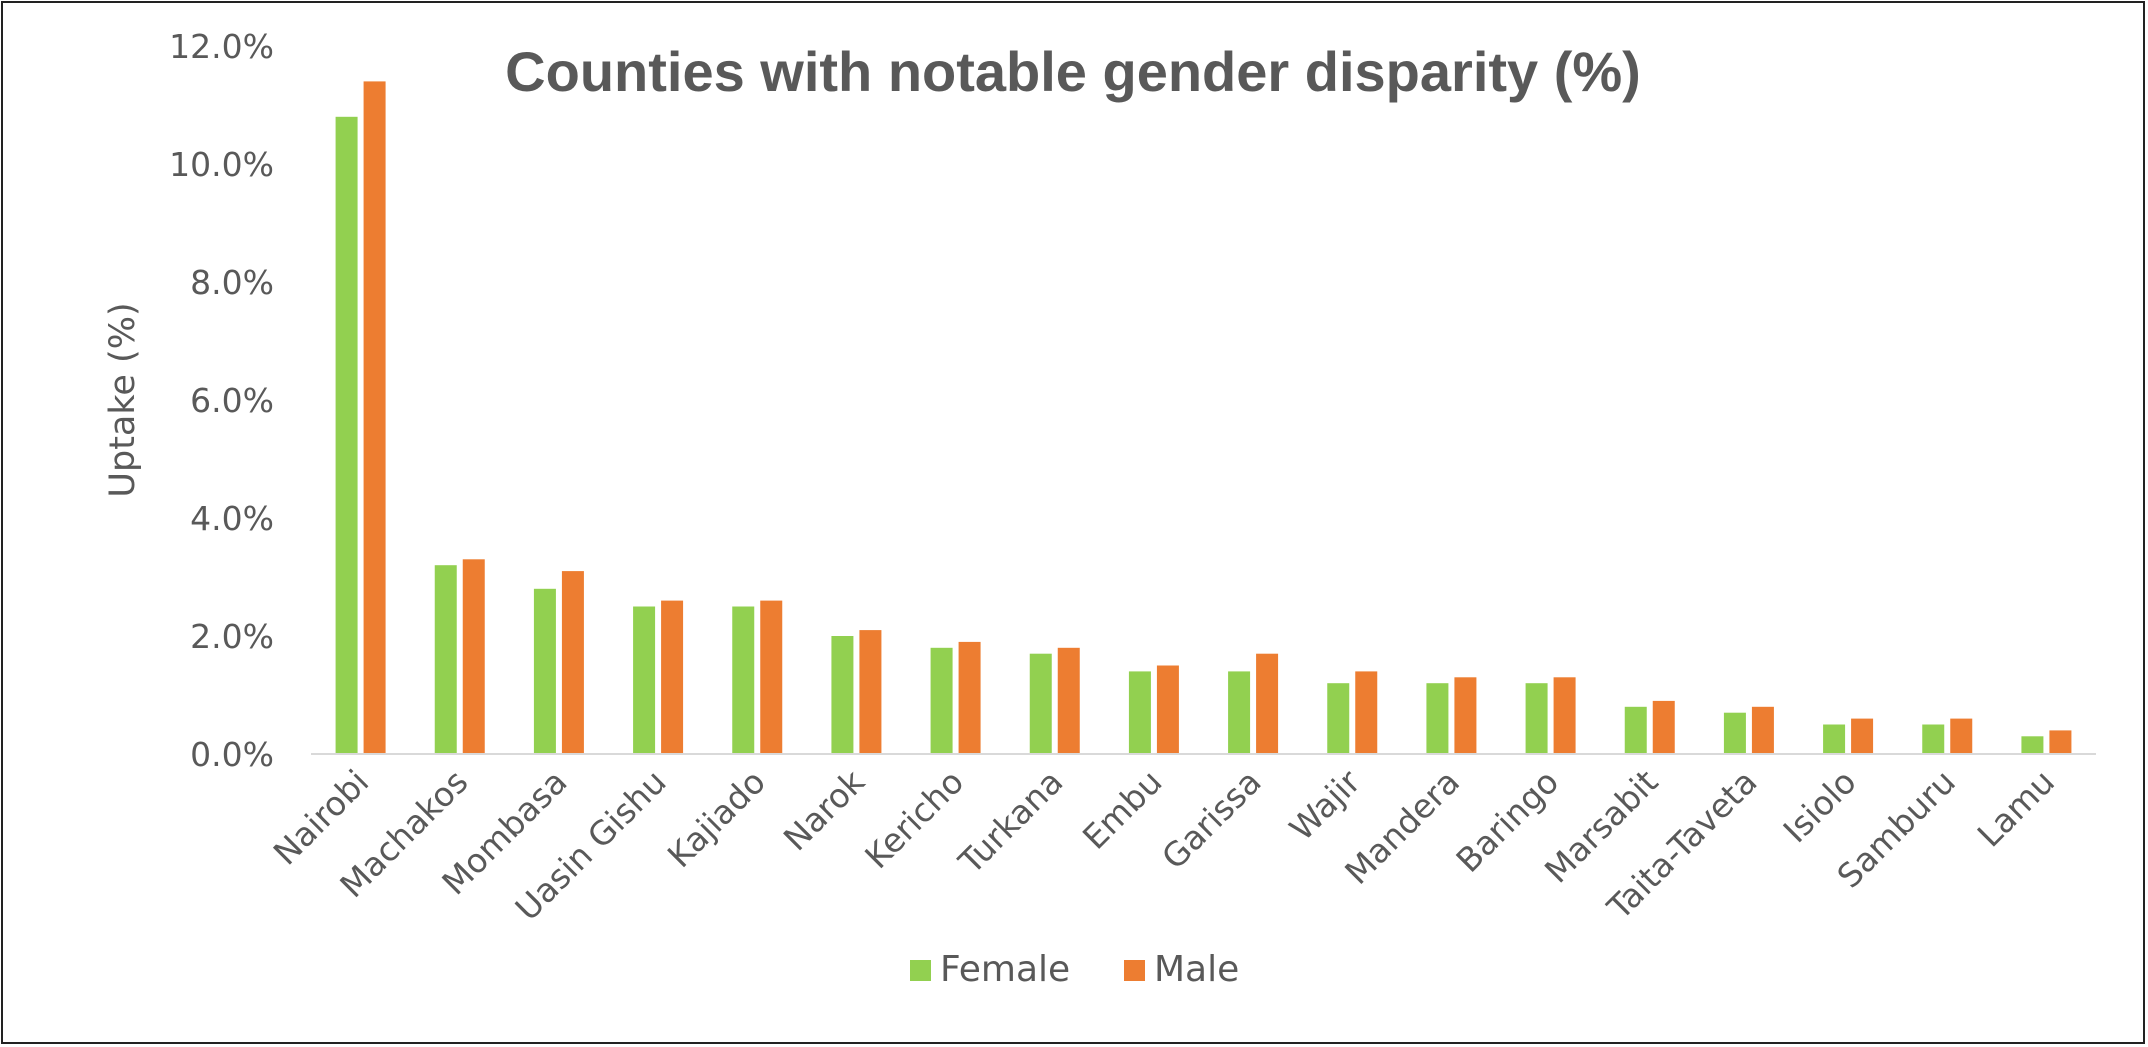 This screenshot has width=2148, height=1047. I want to click on bar-male-embu, so click(1167, 709).